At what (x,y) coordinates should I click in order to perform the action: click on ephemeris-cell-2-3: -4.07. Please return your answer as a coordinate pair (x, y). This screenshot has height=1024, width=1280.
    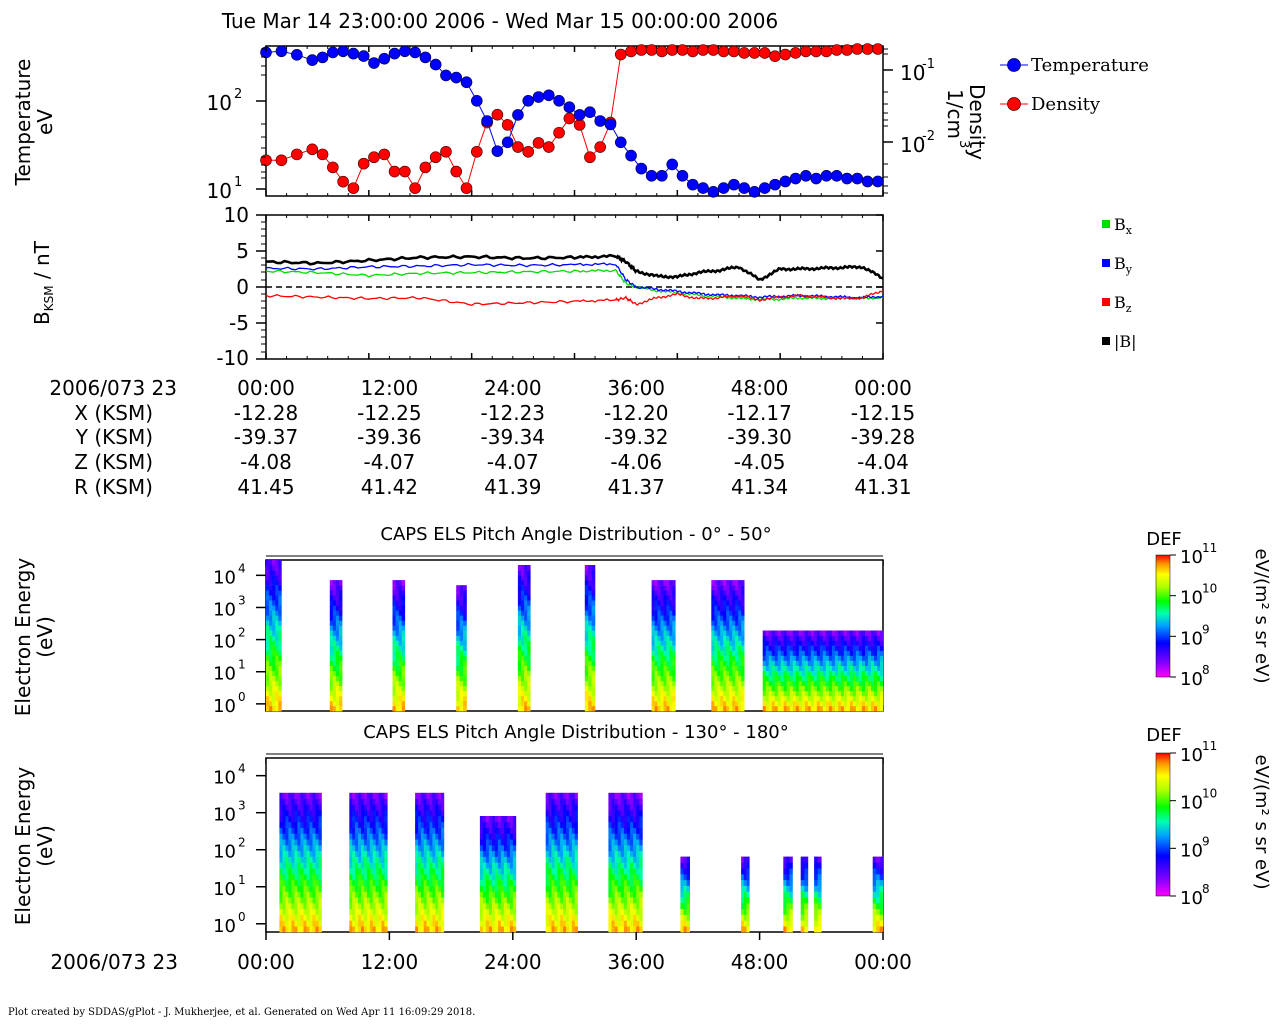
    Looking at the image, I should click on (513, 462).